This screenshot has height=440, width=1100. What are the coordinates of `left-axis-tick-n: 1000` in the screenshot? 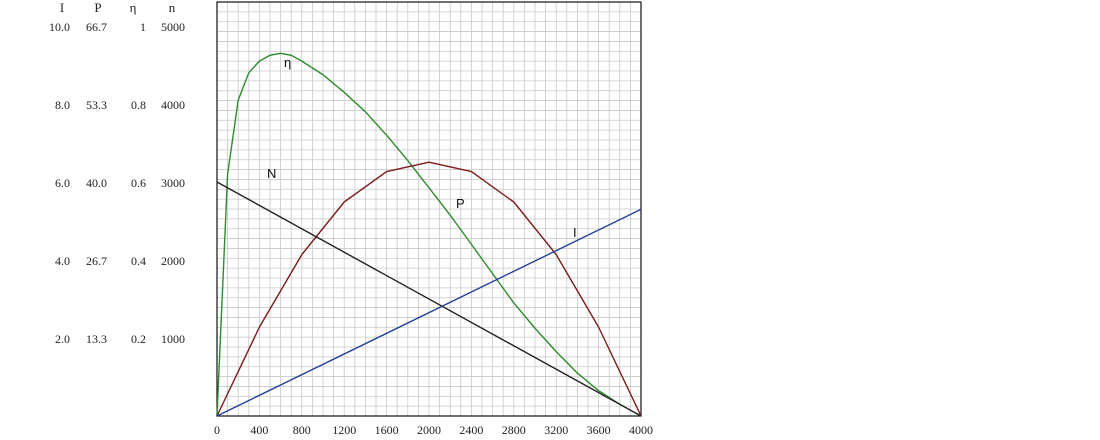 It's located at (173, 339).